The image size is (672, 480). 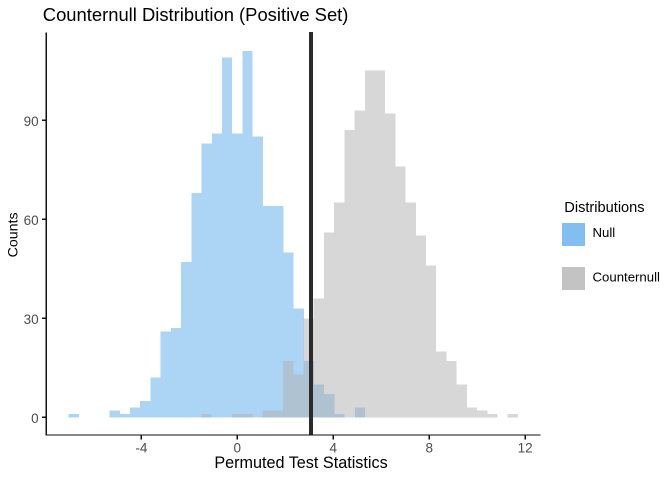 I want to click on svg-text: 8, so click(x=429, y=448).